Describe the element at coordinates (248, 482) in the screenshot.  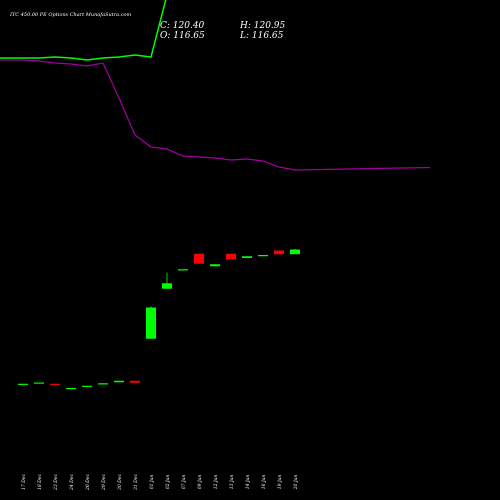
I see `x-tick-label: 14 Jan` at that location.